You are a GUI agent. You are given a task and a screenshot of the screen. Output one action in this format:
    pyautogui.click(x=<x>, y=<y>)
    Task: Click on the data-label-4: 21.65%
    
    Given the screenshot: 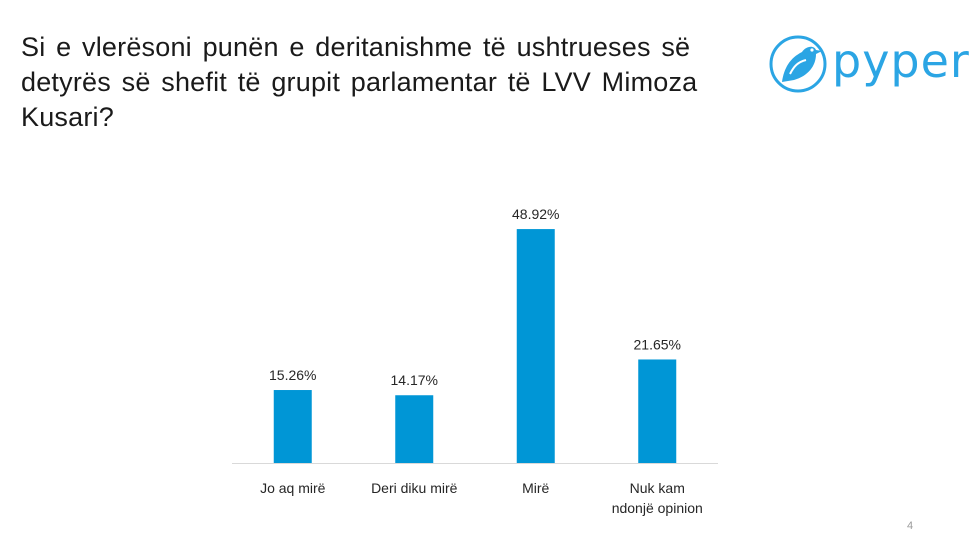 What is the action you would take?
    pyautogui.click(x=657, y=344)
    